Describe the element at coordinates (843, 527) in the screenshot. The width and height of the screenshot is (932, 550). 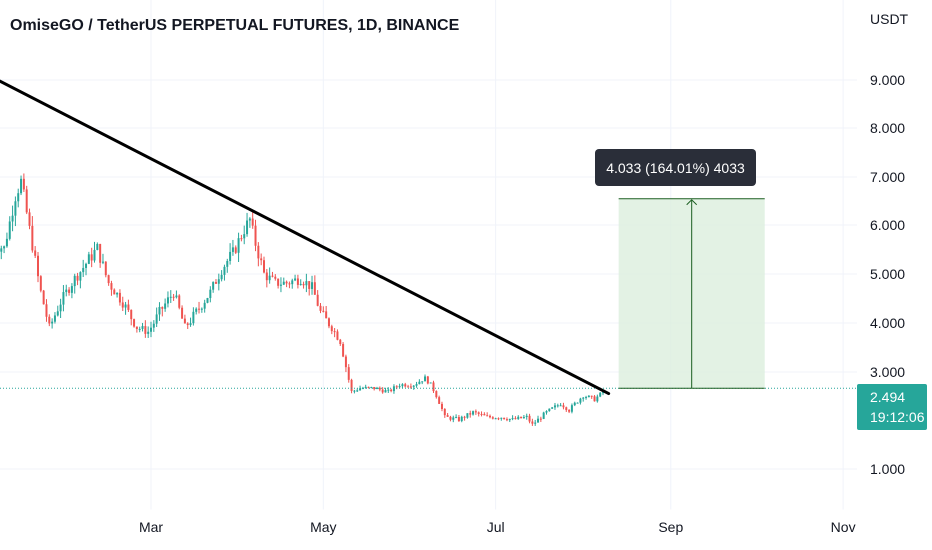
I see `time-tick-label: Nov` at that location.